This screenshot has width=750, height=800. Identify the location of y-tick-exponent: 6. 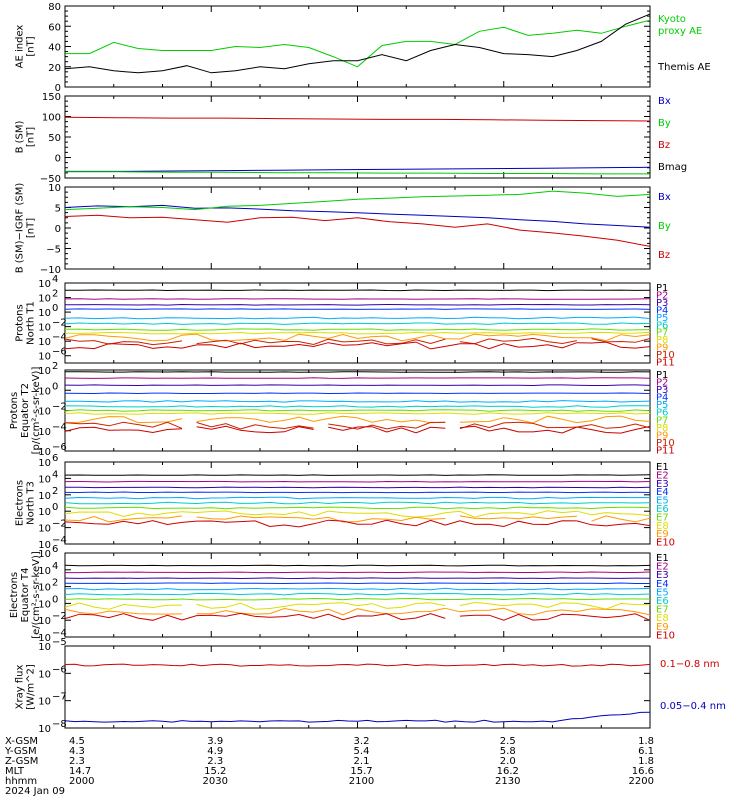
(55, 458).